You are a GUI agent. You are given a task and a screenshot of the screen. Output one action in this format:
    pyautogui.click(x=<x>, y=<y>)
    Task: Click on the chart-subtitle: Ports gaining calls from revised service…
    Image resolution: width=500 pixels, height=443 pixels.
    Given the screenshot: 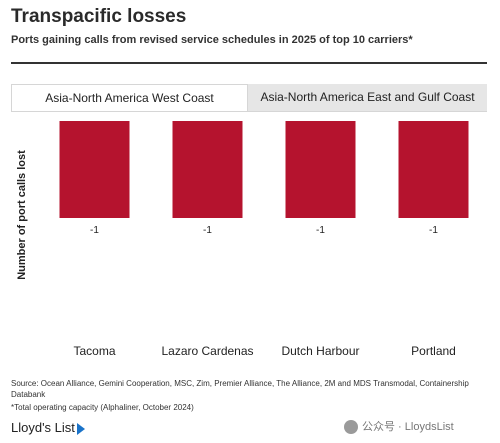 What is the action you would take?
    pyautogui.click(x=212, y=40)
    